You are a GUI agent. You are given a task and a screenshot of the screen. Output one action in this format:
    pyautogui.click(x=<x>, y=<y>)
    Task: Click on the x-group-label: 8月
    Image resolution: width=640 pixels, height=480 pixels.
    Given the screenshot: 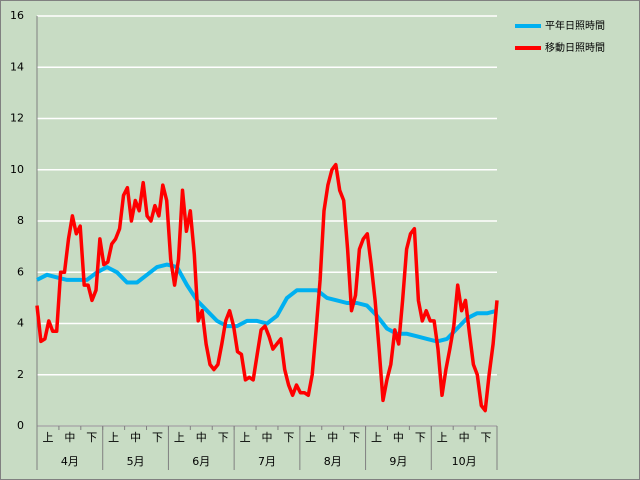 What is the action you would take?
    pyautogui.click(x=333, y=461)
    